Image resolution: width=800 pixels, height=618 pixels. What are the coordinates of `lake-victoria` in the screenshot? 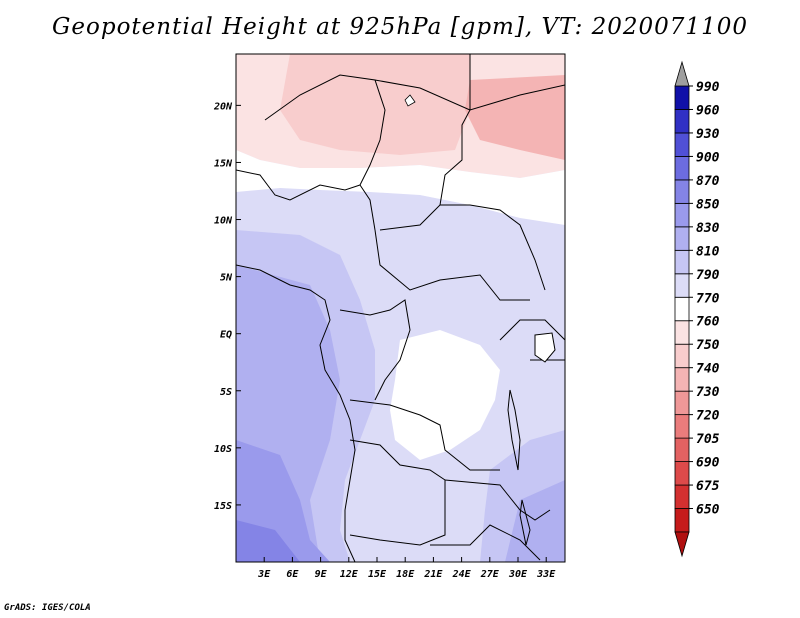 It's located at (545, 347).